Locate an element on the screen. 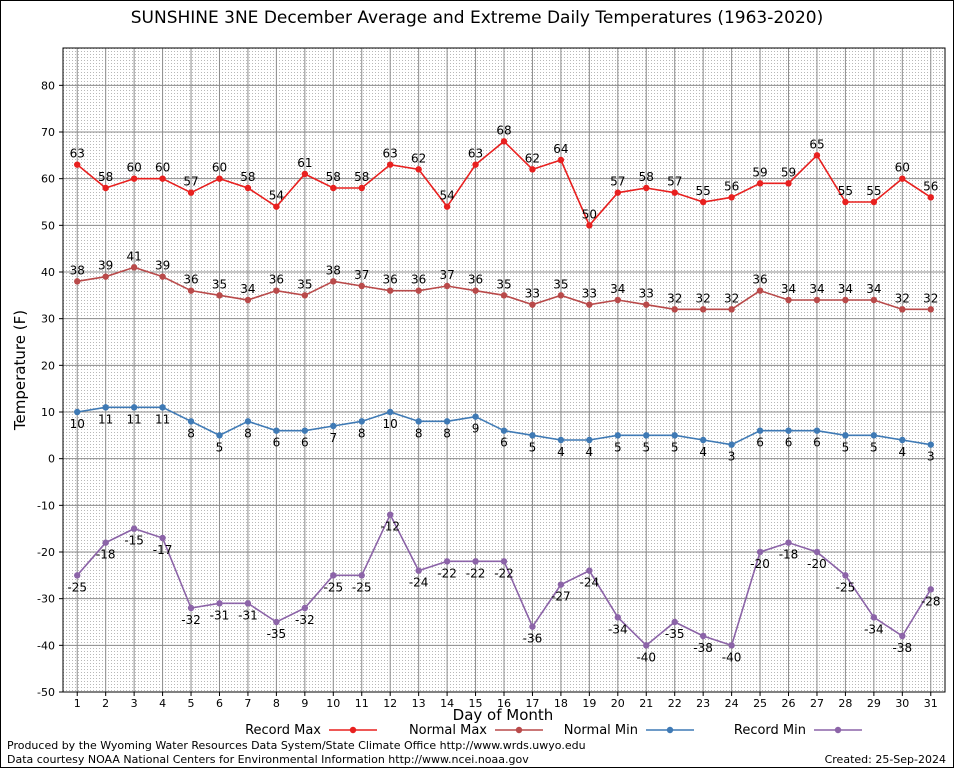  data-label: 32 is located at coordinates (674, 298).